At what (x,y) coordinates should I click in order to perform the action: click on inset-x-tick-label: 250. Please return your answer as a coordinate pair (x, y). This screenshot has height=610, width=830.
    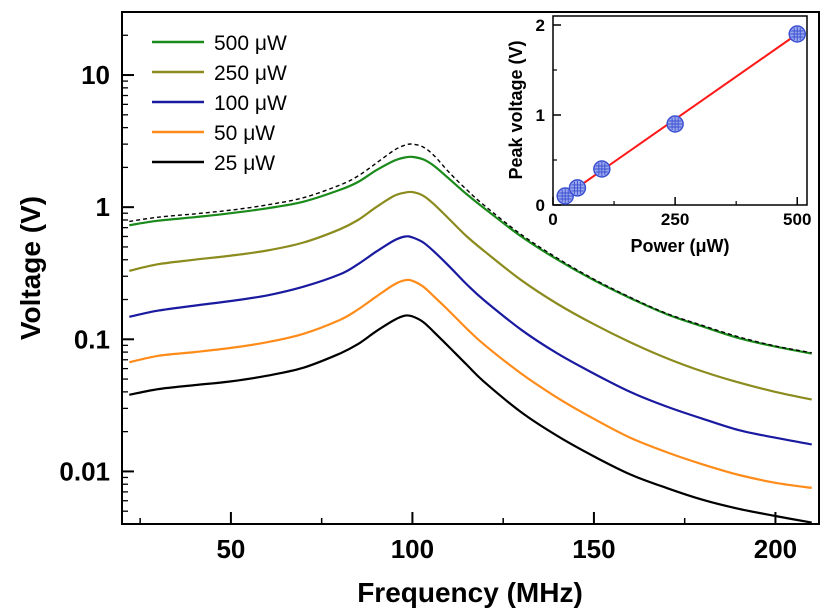
    Looking at the image, I should click on (675, 219).